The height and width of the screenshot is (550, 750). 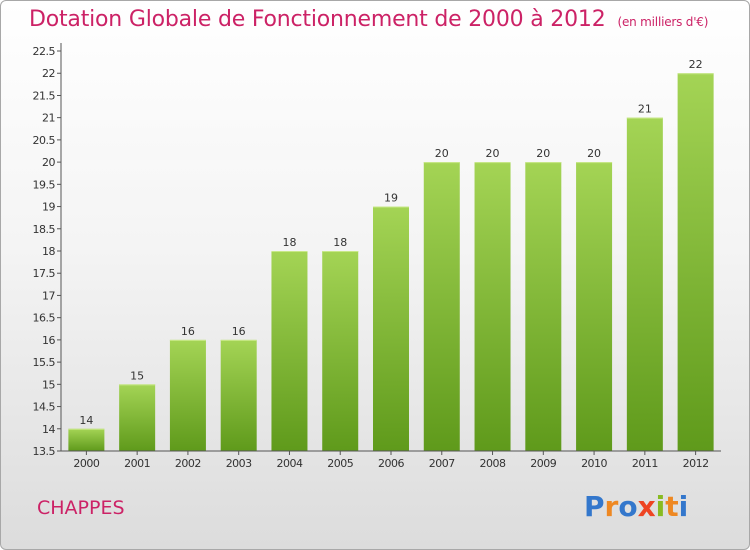 I want to click on logo-letter: o, so click(x=628, y=506).